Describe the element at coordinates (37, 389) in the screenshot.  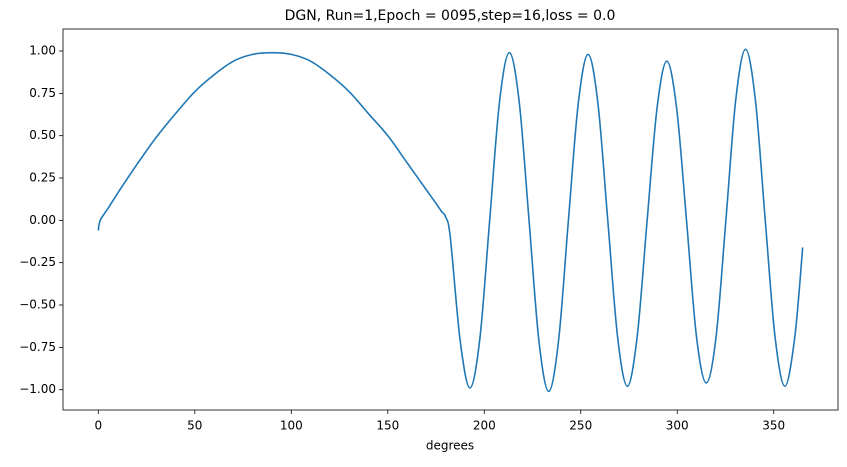
I see `y-tick-label: −1.00` at that location.